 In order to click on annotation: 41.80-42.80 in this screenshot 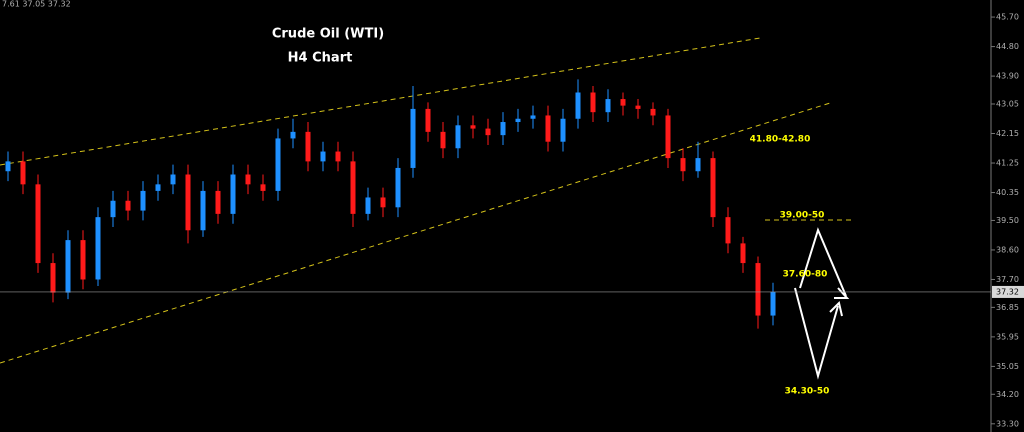, I will do `click(780, 140)`.